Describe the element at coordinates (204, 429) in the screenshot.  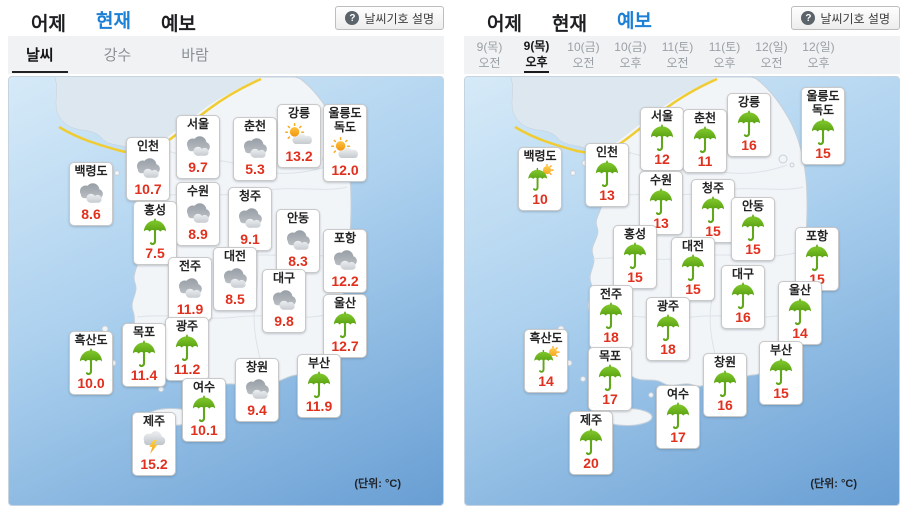
I see `station-temp: 10.1` at that location.